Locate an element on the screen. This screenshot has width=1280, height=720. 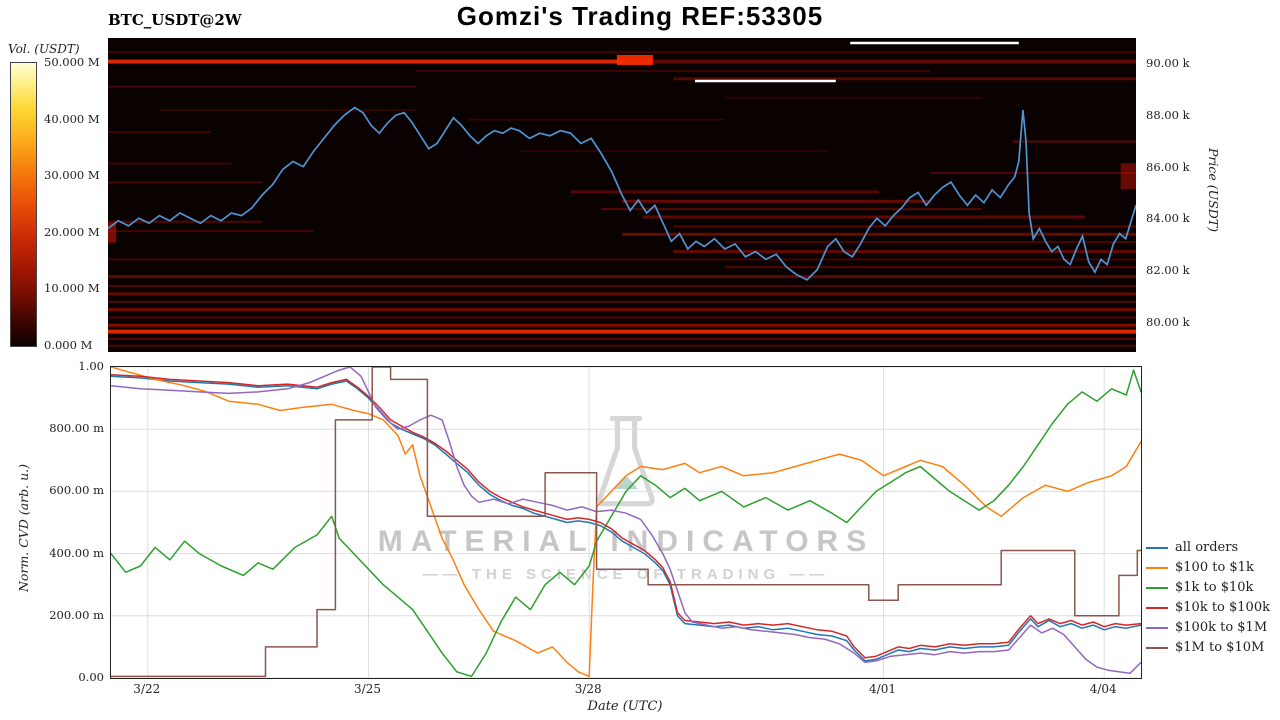
cvd-x-tick-labels: 3/22 3/25 3/28 4/01 4/04 is located at coordinates (625, 690).